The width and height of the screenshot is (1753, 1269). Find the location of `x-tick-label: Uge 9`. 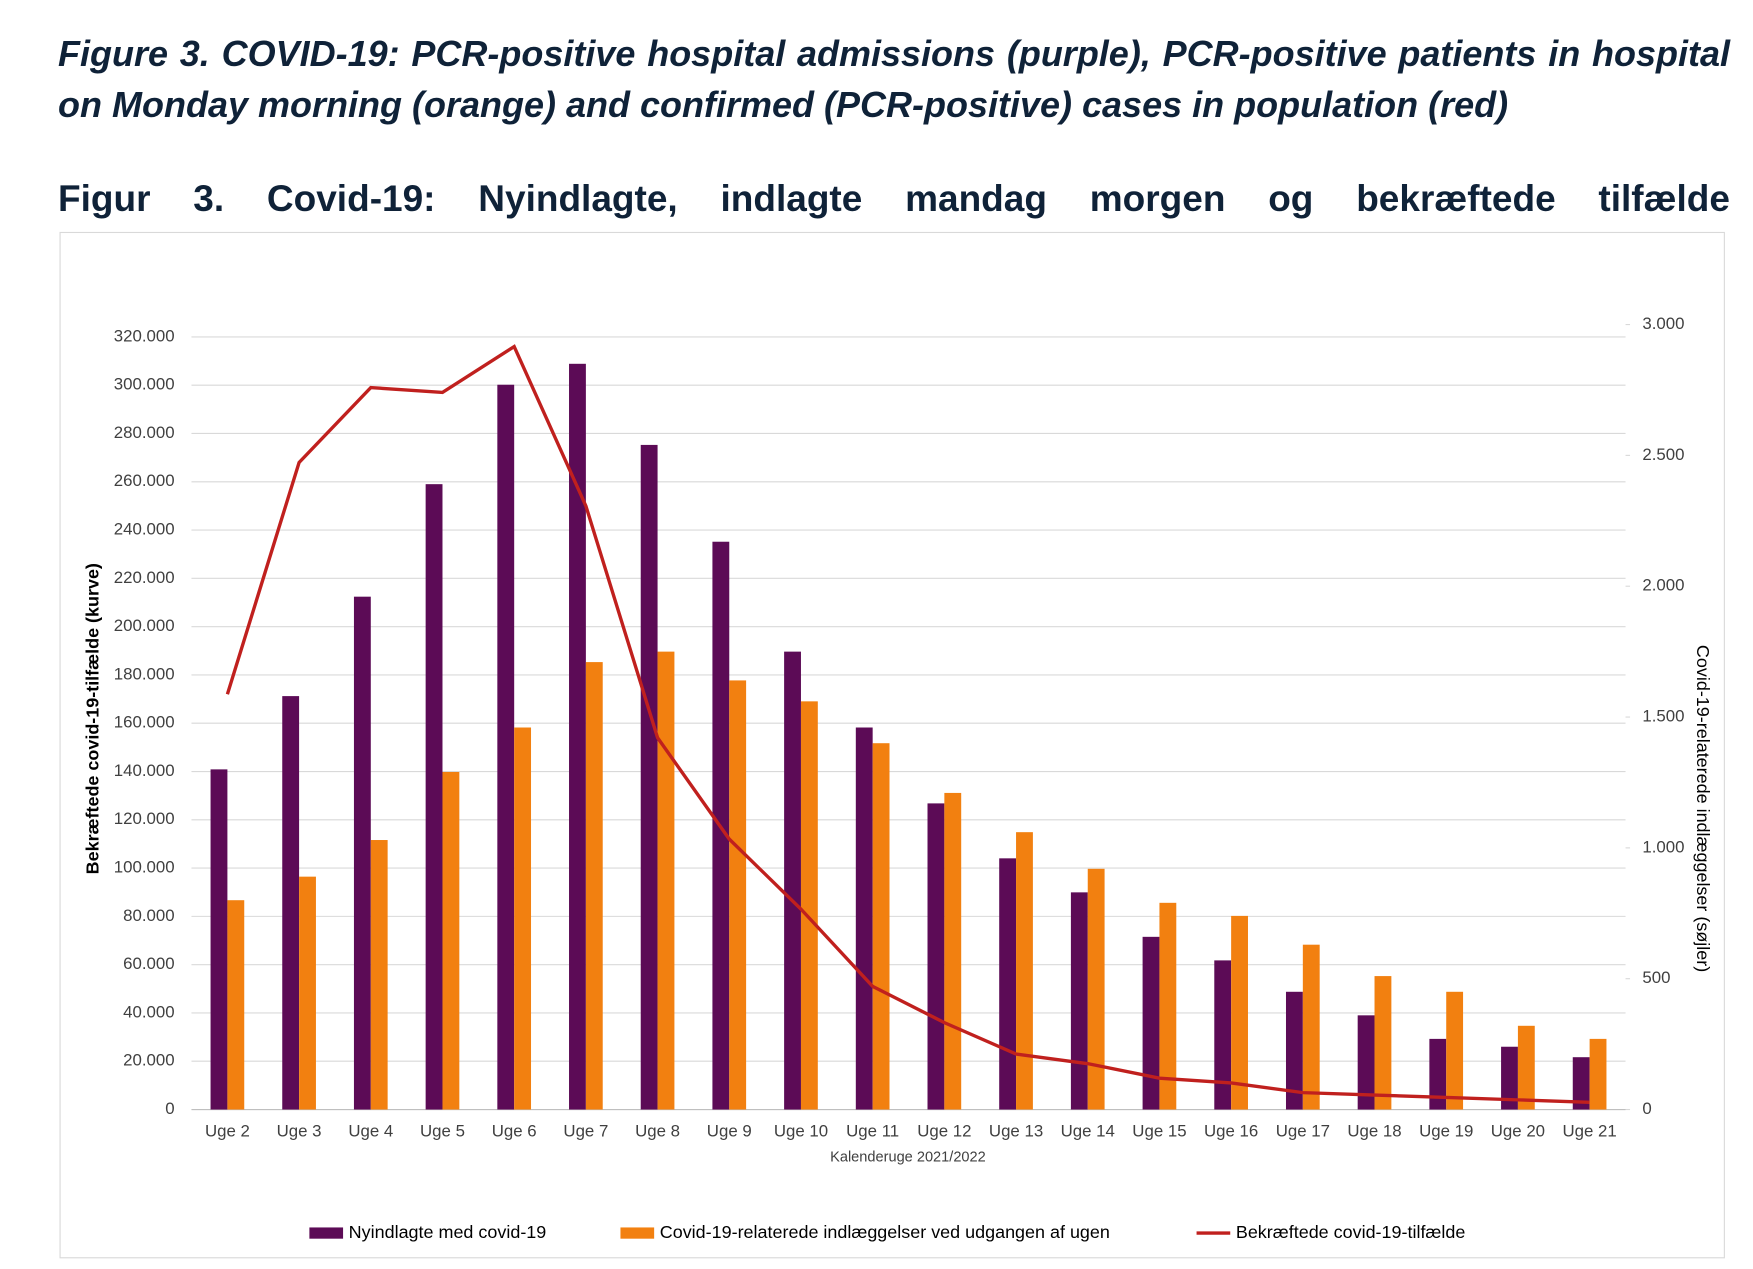

x-tick-label: Uge 9 is located at coordinates (729, 1130).